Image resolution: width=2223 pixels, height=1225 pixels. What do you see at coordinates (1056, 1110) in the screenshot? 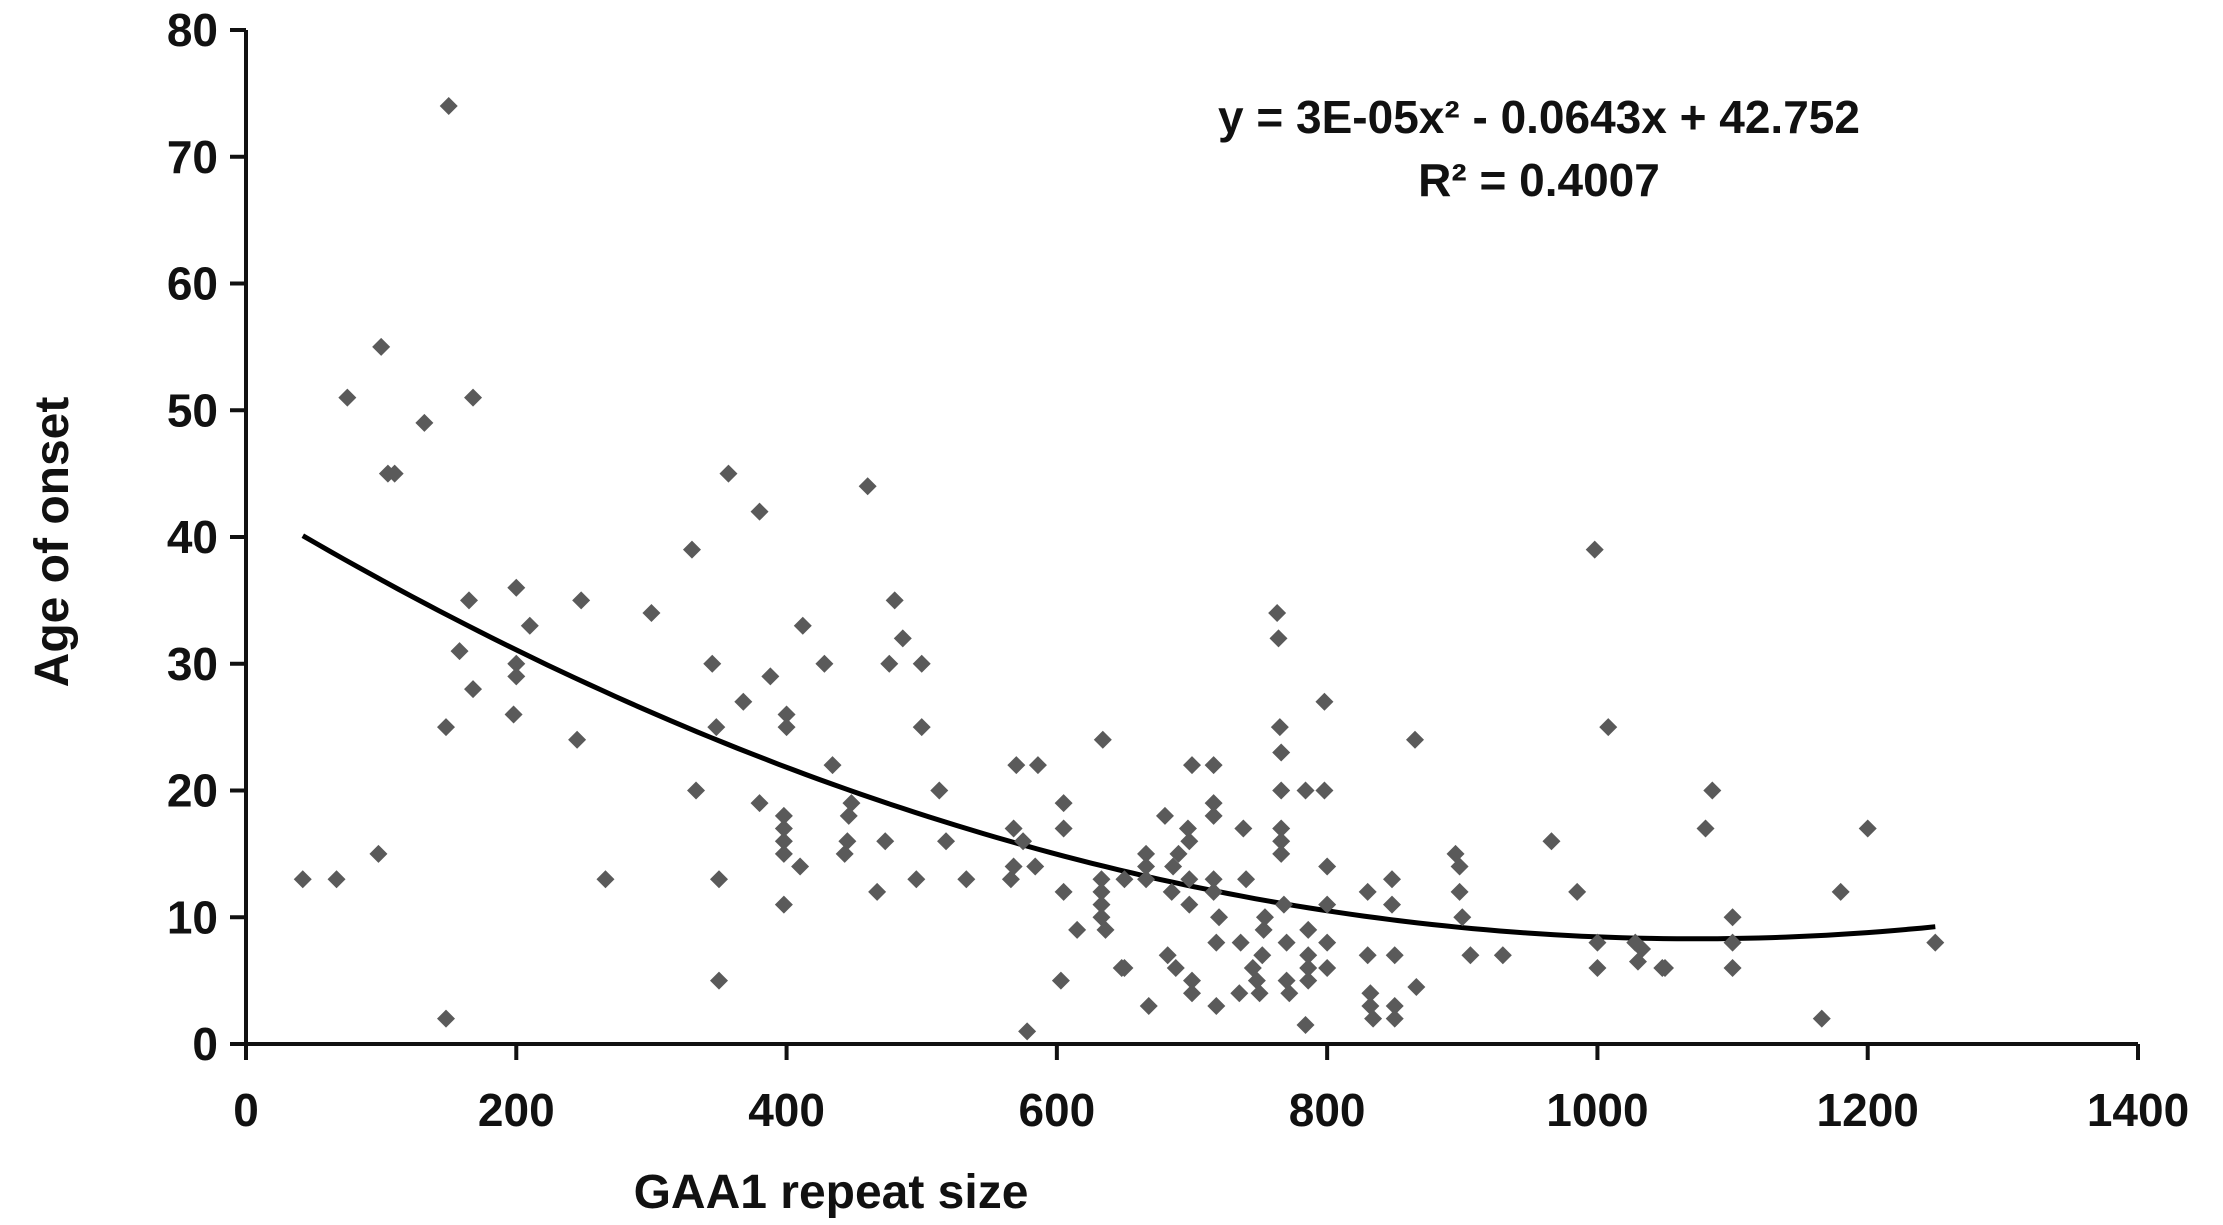
I see `x-tick-label: 600` at bounding box center [1056, 1110].